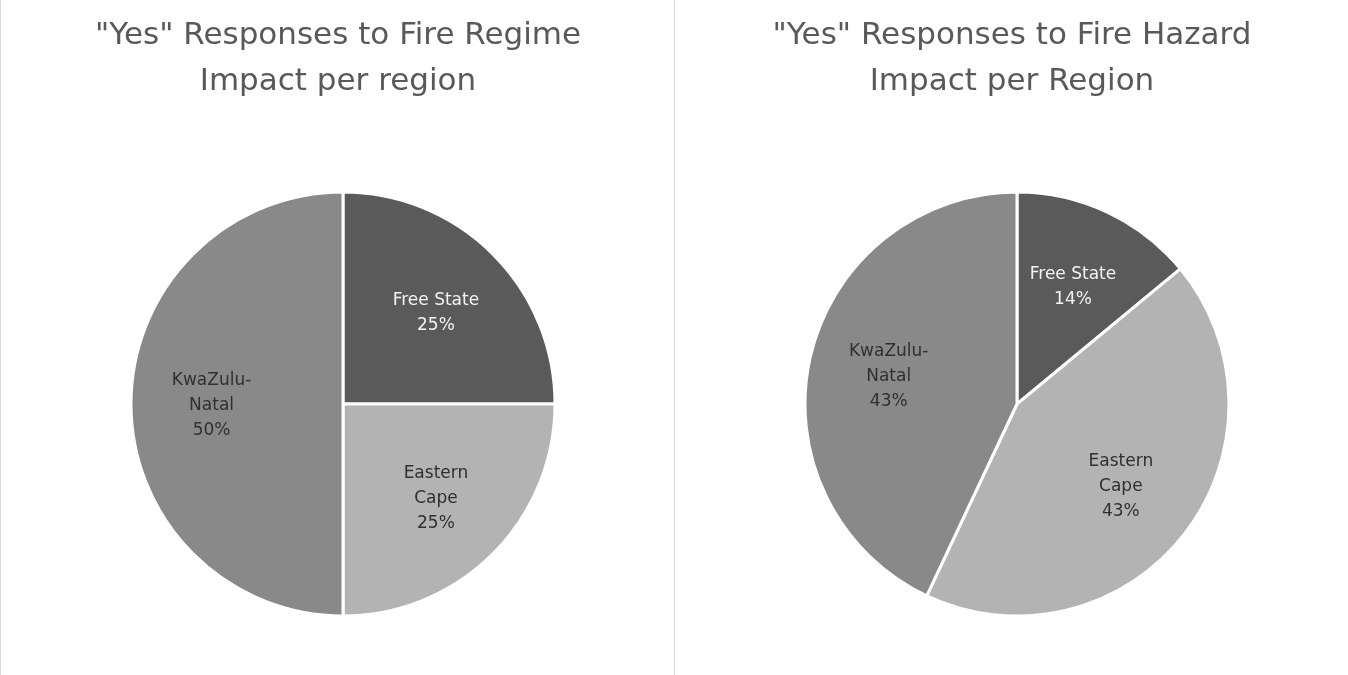 Image resolution: width=1348 pixels, height=675 pixels. I want to click on chart-title: "Yes" Responses to Fire Regime Impact per region, so click(338, 56).